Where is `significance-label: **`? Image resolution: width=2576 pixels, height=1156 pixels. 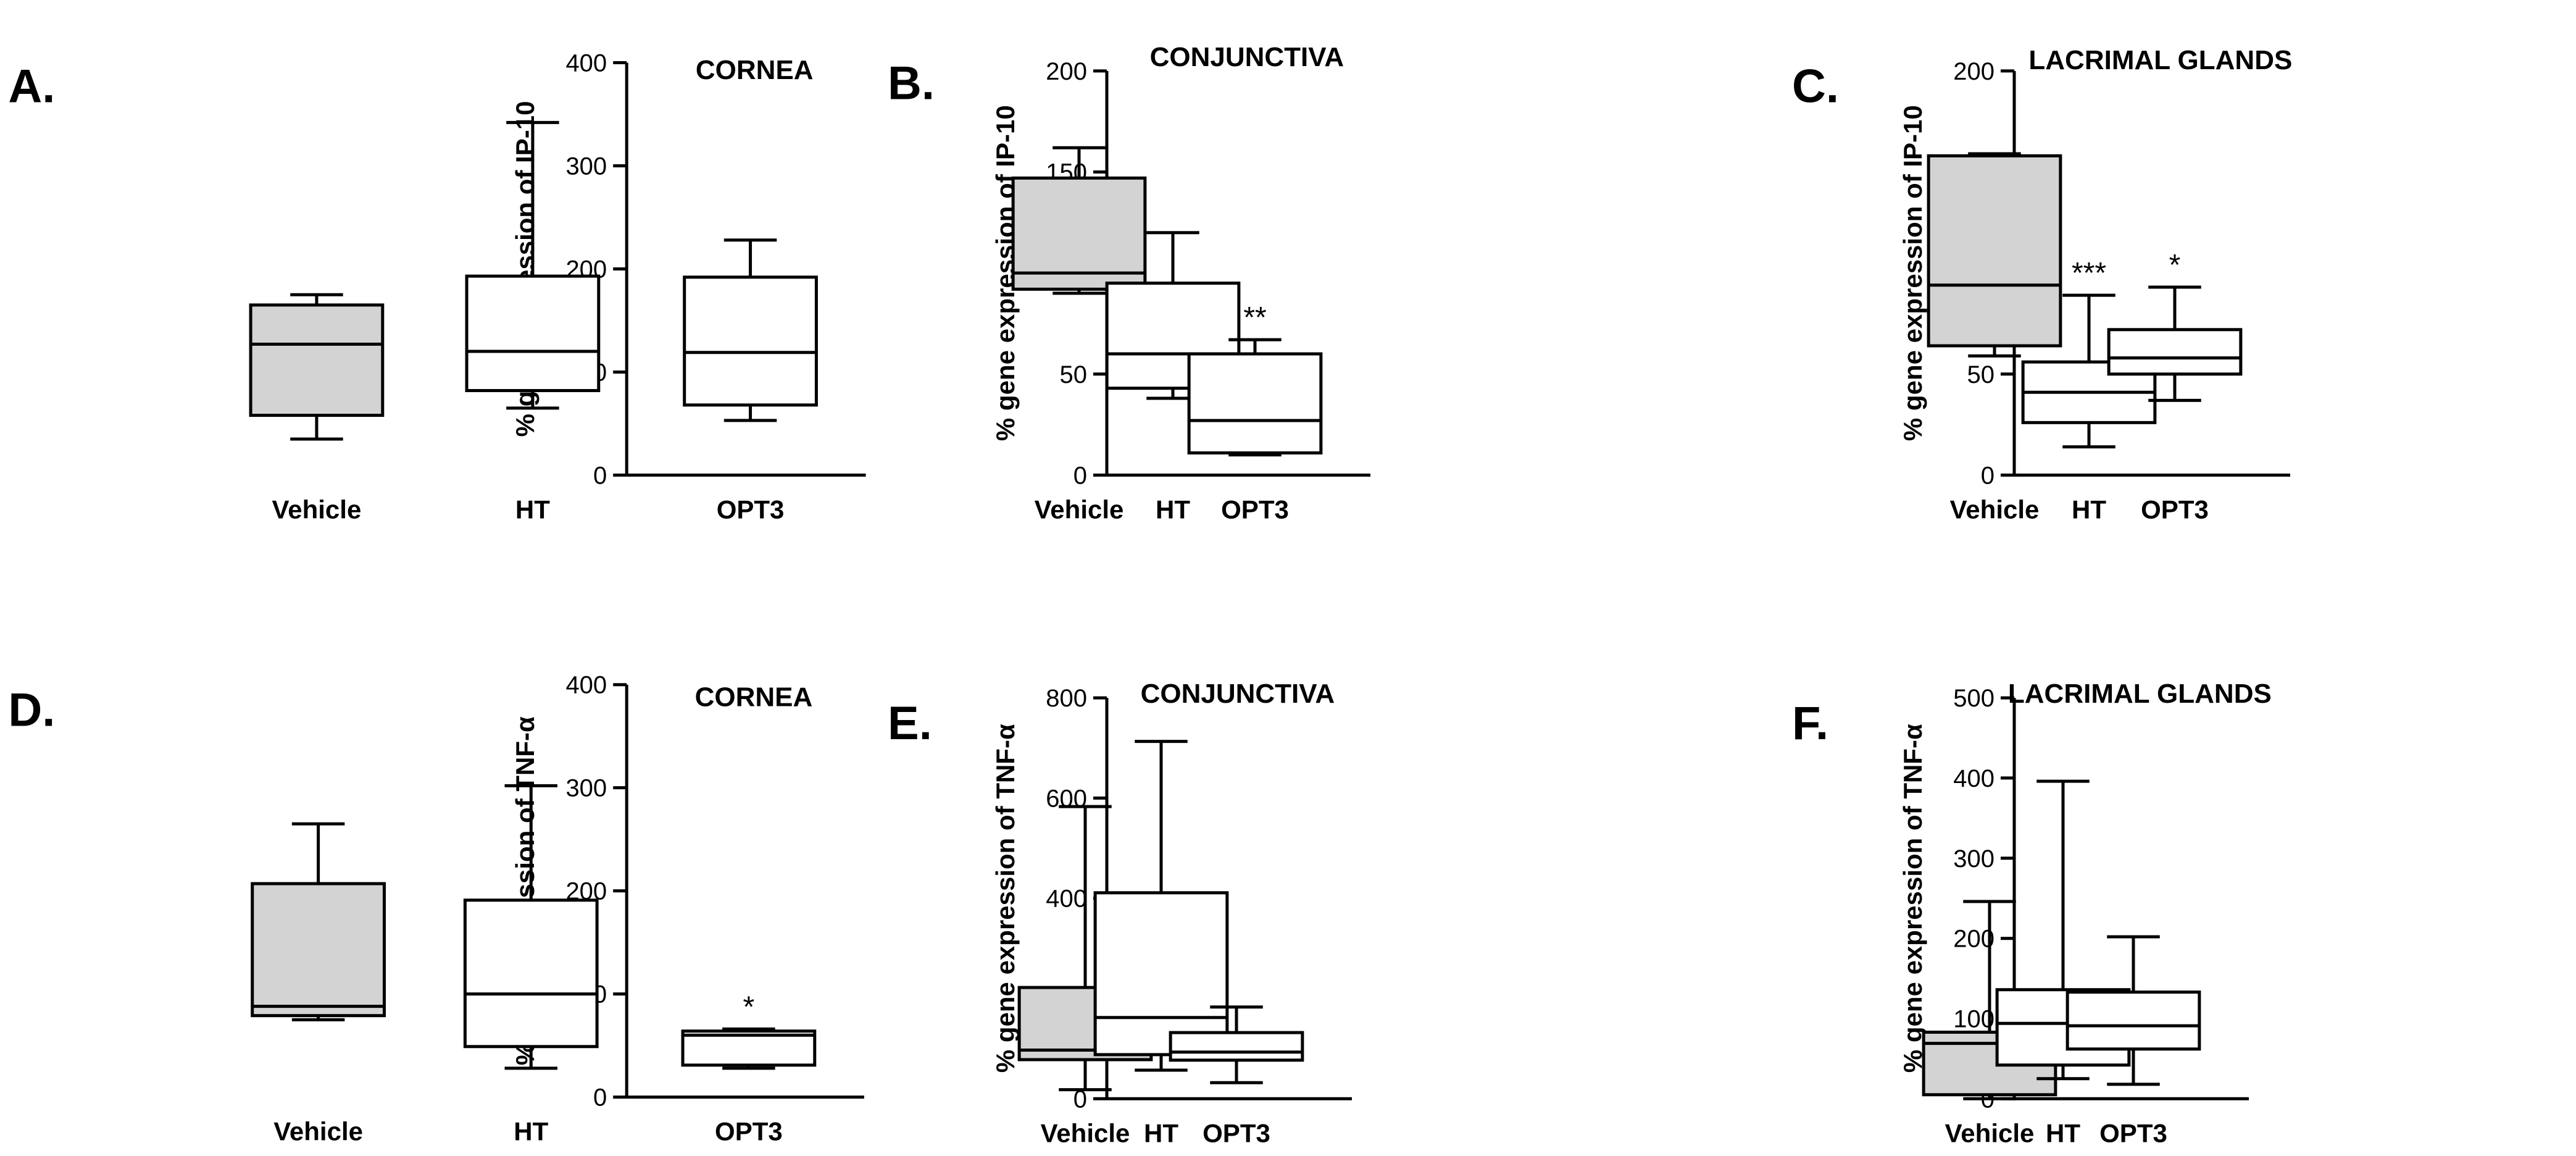
significance-label: ** is located at coordinates (1254, 317).